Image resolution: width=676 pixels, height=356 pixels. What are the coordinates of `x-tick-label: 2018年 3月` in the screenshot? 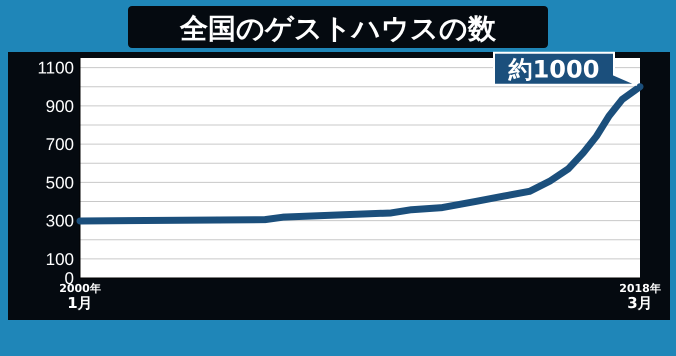 It's located at (640, 297).